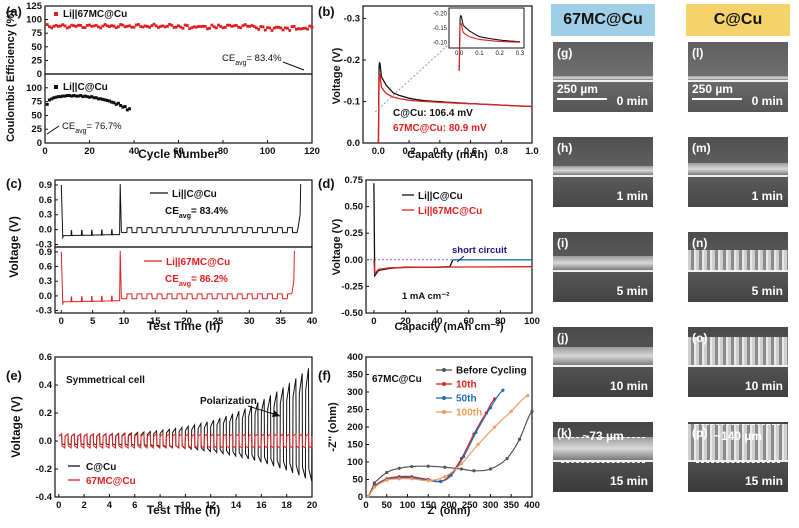 Image resolution: width=799 pixels, height=528 pixels. Describe the element at coordinates (355, 462) in the screenshot. I see `panel-f-ytick: 100` at that location.